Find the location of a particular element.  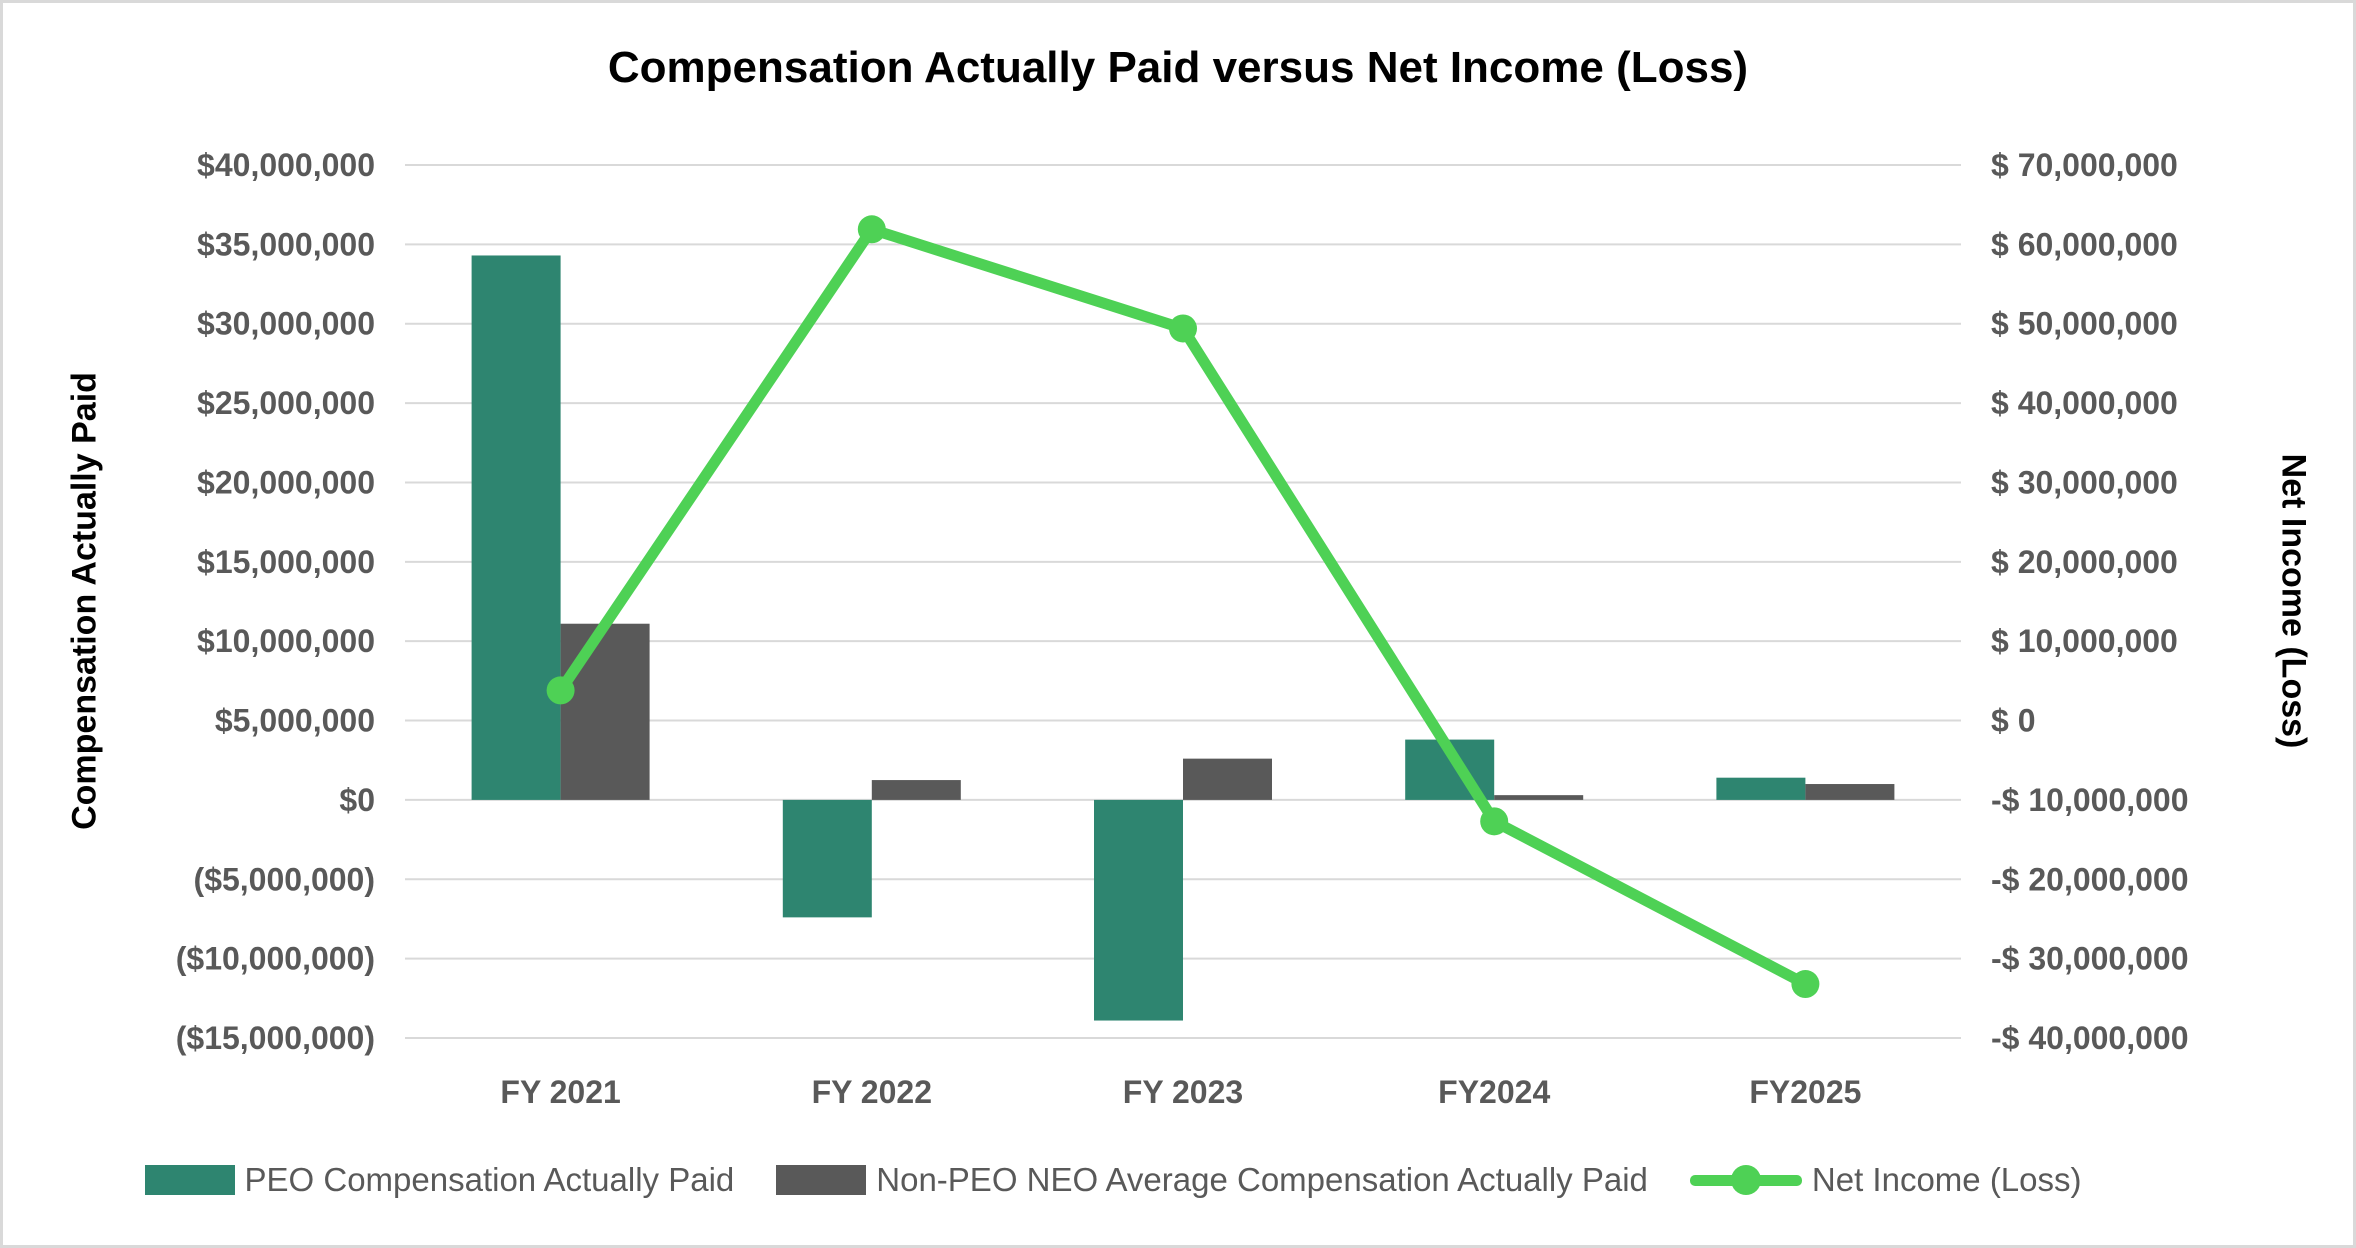

left-axis-tick-label: $20,000,000 is located at coordinates (286, 482).